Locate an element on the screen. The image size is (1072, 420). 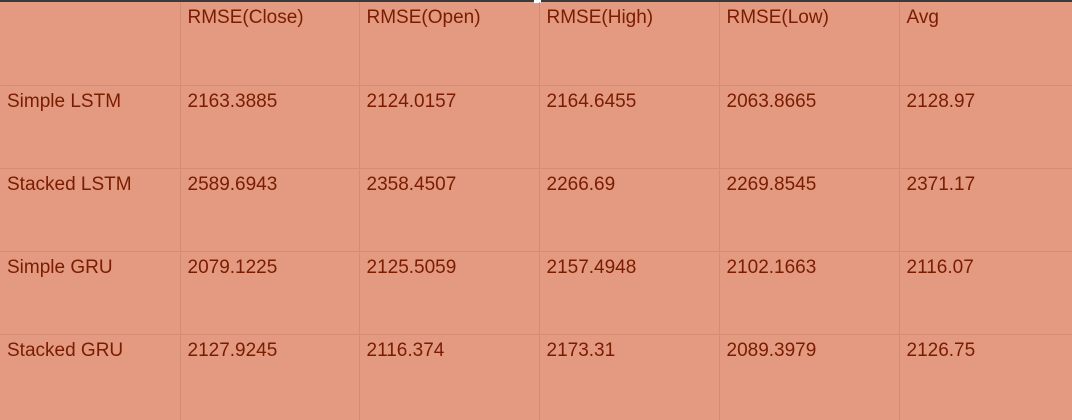
table-cell: 2063.8665 is located at coordinates (809, 127).